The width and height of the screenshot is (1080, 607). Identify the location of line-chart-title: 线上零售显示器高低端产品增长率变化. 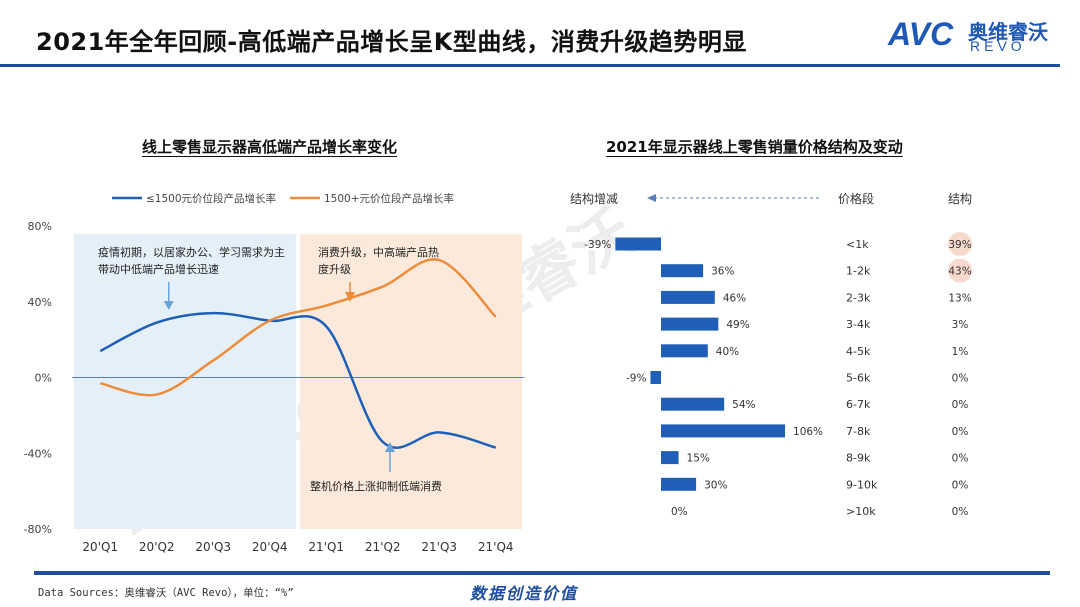
(270, 147).